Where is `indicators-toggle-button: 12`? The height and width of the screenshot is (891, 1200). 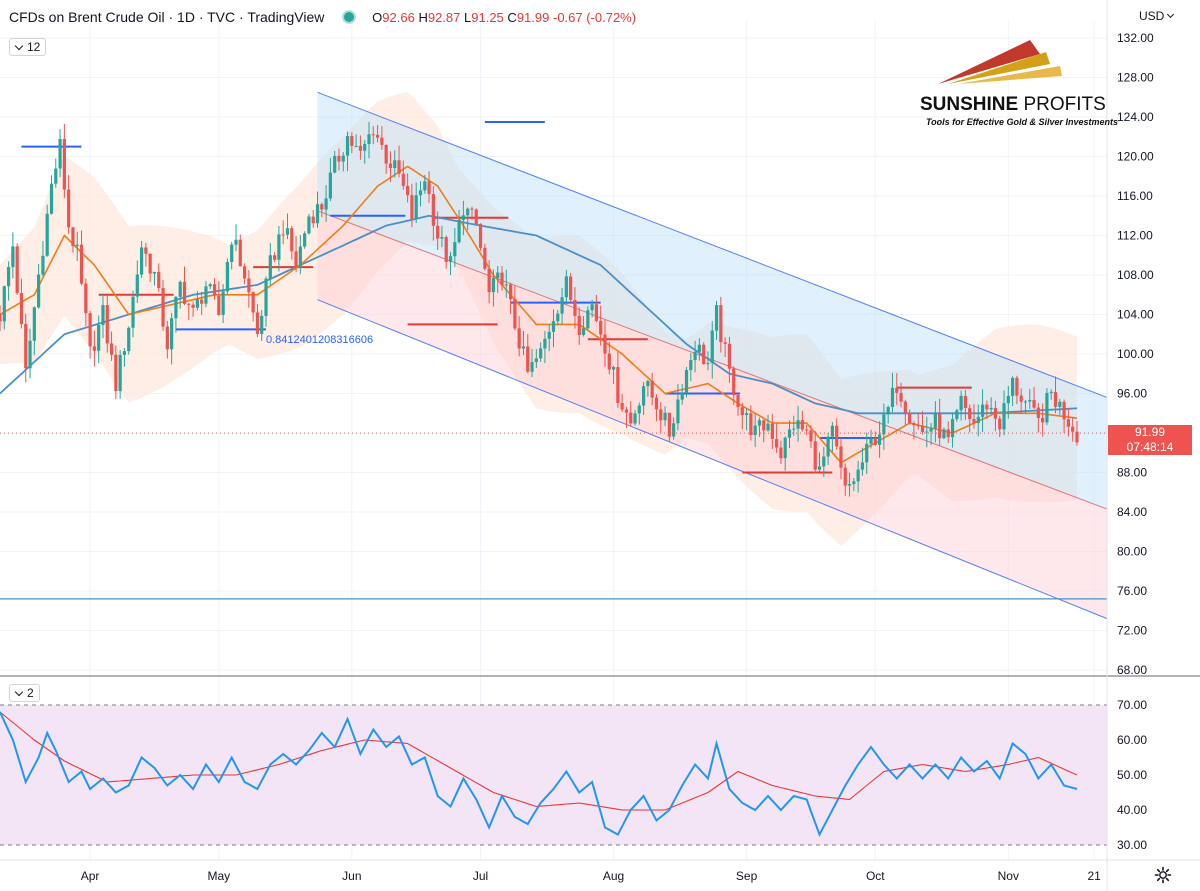
indicators-toggle-button: 12 is located at coordinates (28, 47).